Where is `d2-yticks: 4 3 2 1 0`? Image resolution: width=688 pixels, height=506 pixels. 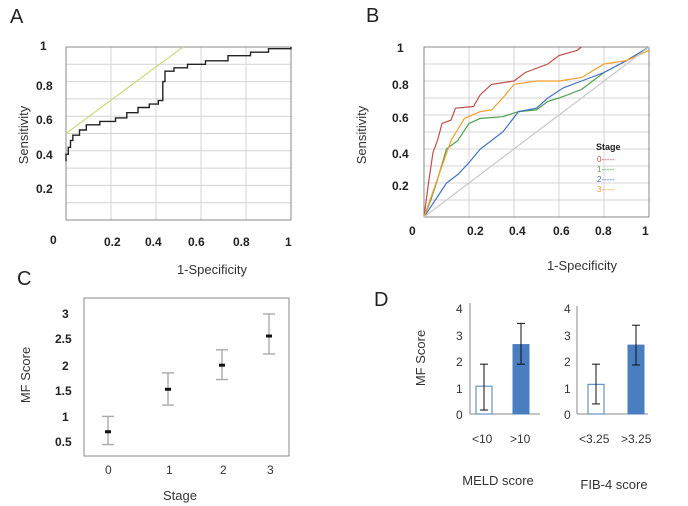 d2-yticks: 4 3 2 1 0 is located at coordinates (567, 362).